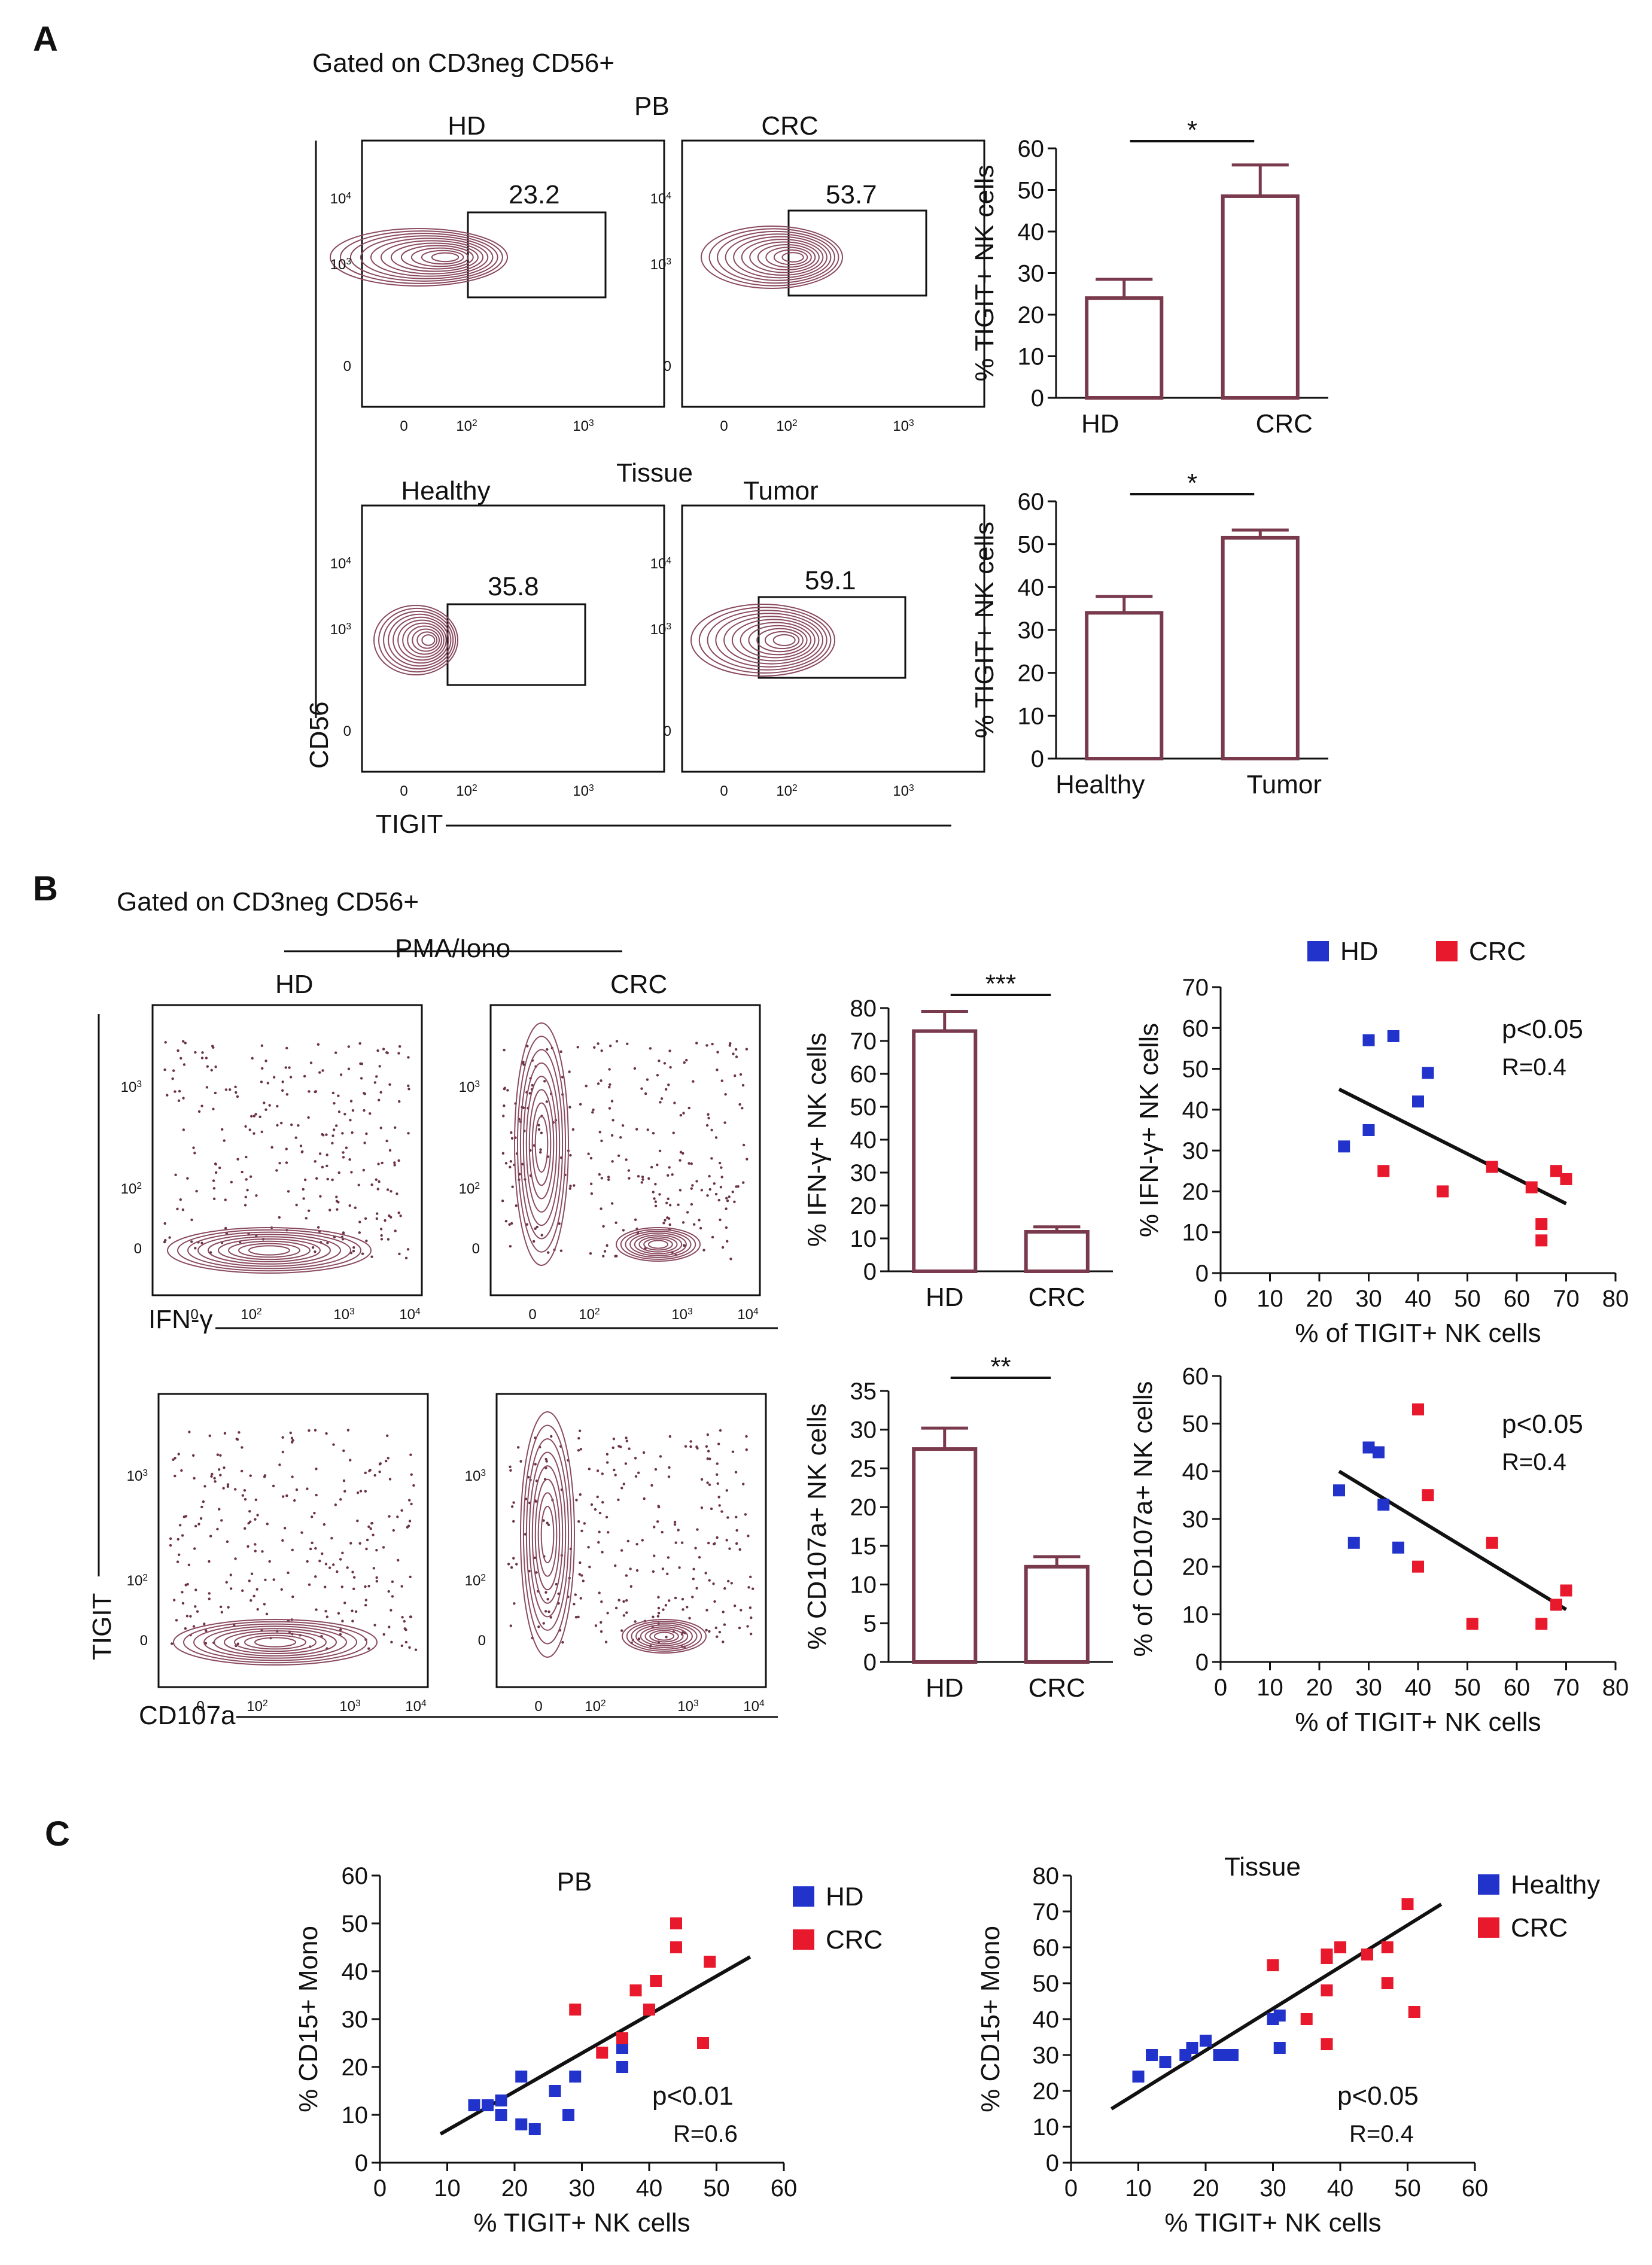 Image resolution: width=1652 pixels, height=2265 pixels. I want to click on b-flow-x-tick: 0, so click(194, 1315).